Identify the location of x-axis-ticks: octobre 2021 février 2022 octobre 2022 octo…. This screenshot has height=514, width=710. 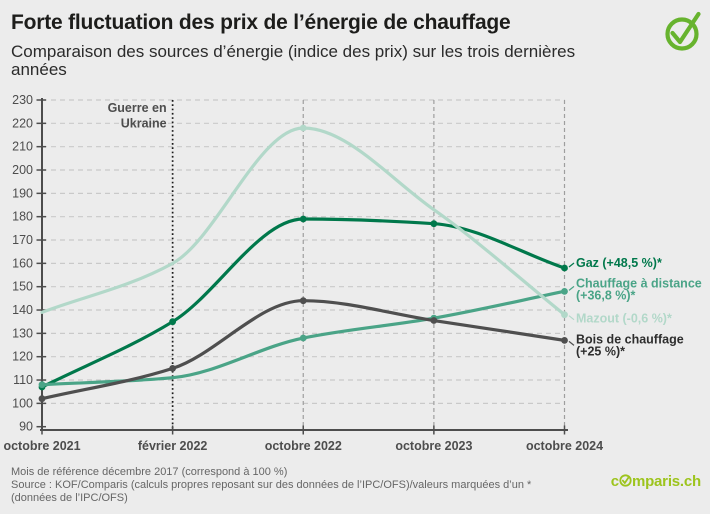
(303, 439).